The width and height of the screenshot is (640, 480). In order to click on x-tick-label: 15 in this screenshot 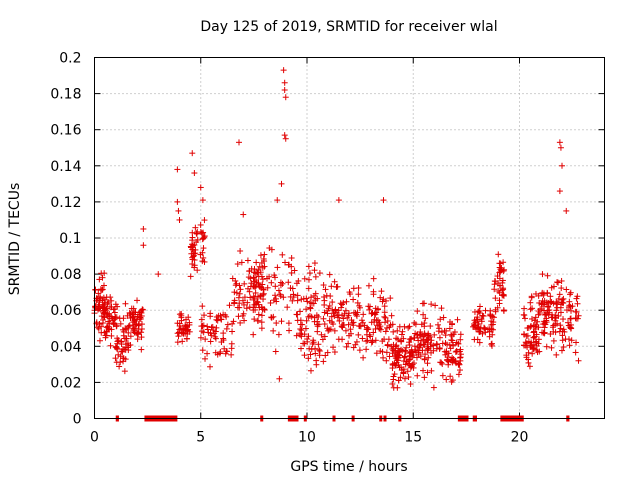, I will do `click(413, 438)`.